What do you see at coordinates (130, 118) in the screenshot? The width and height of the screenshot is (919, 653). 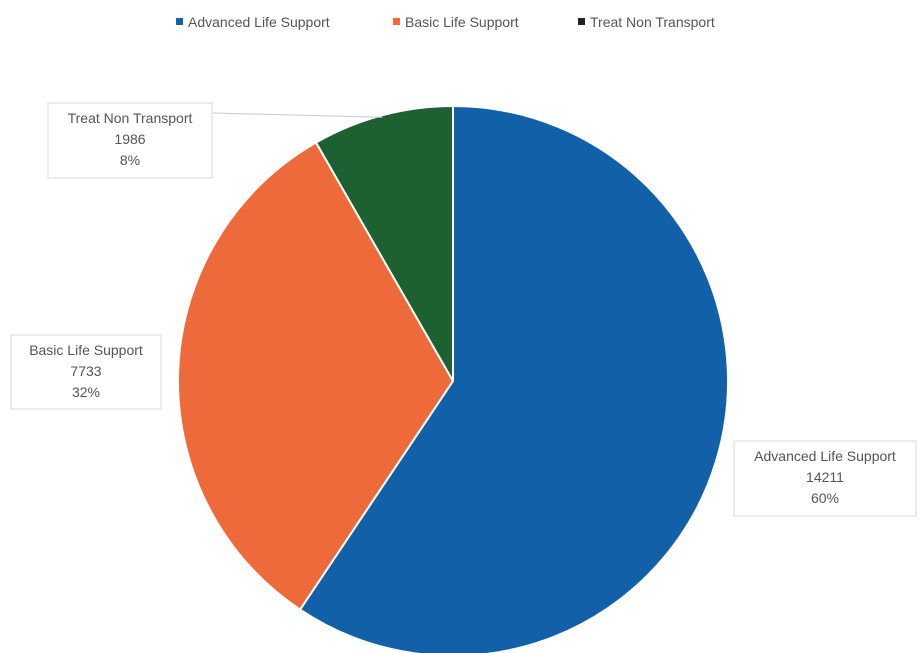 I see `data-label-category: Treat Non Transport` at bounding box center [130, 118].